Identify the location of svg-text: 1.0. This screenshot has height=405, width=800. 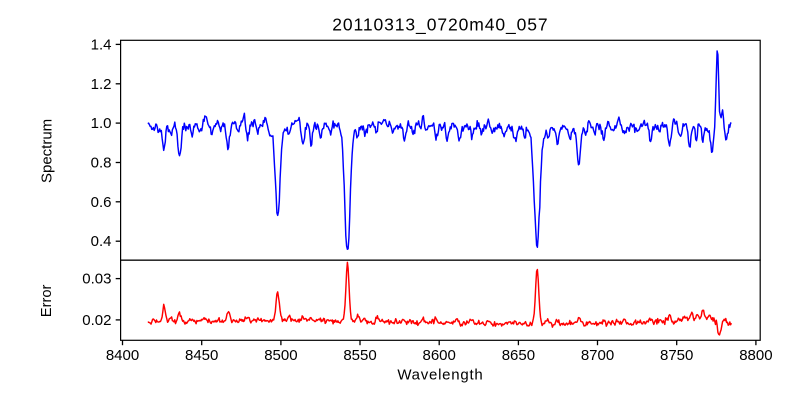
(101, 123).